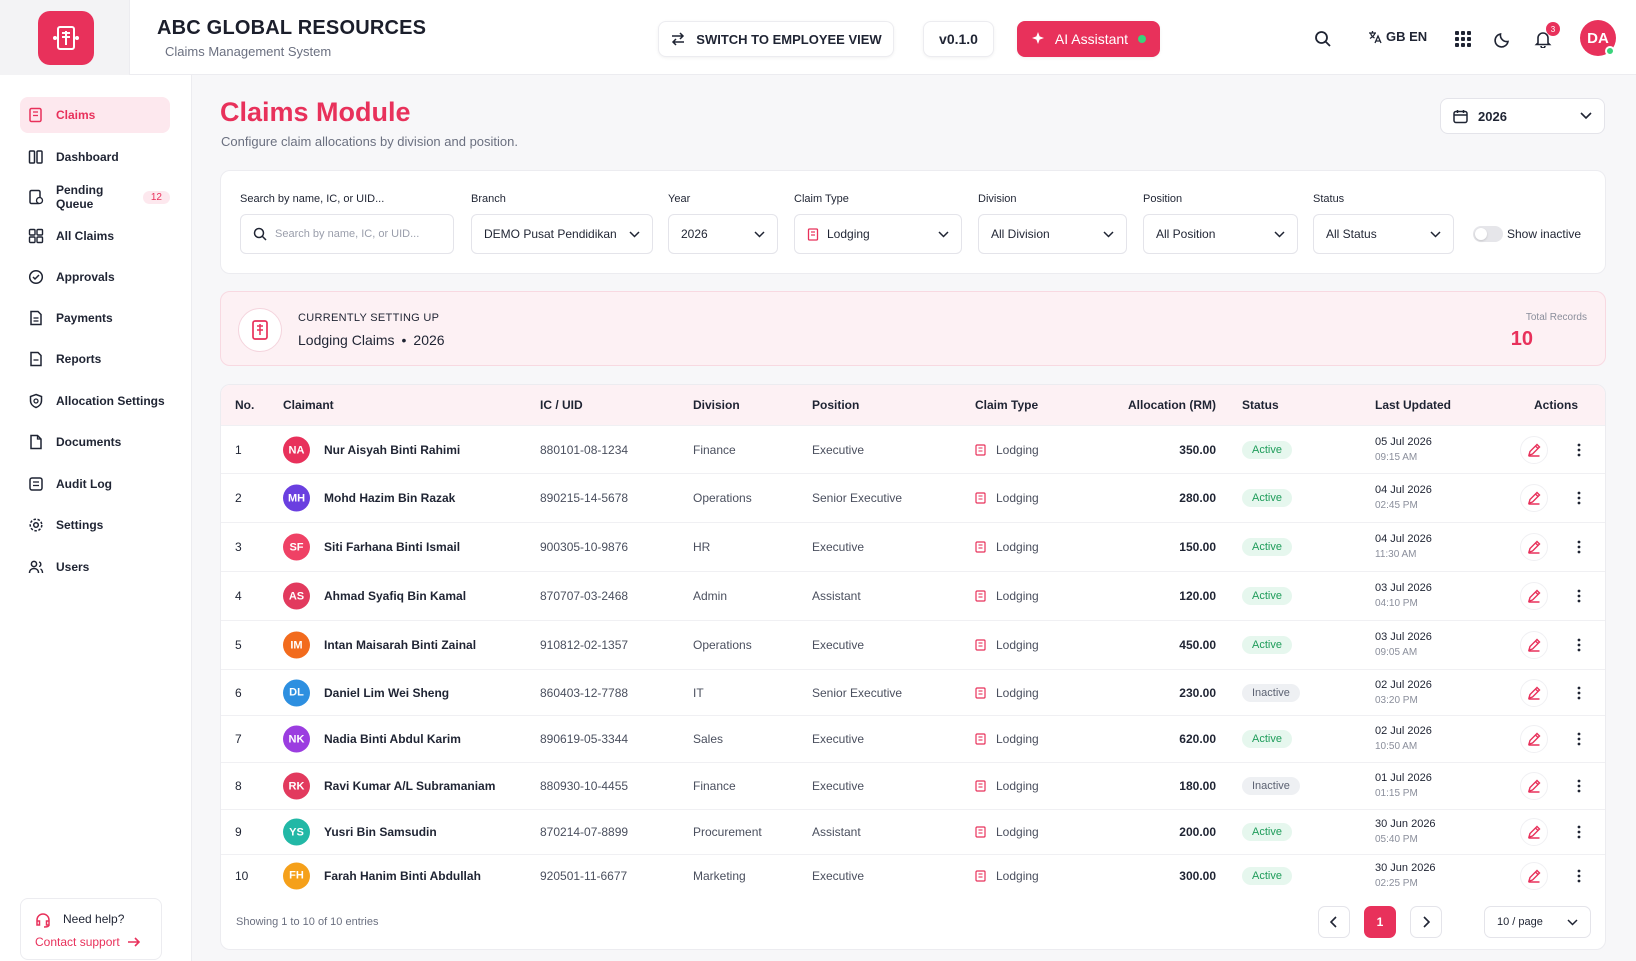 This screenshot has width=1636, height=961. What do you see at coordinates (395, 596) in the screenshot?
I see `claimant-name: Ahmad Syafiq Bin Kamal` at bounding box center [395, 596].